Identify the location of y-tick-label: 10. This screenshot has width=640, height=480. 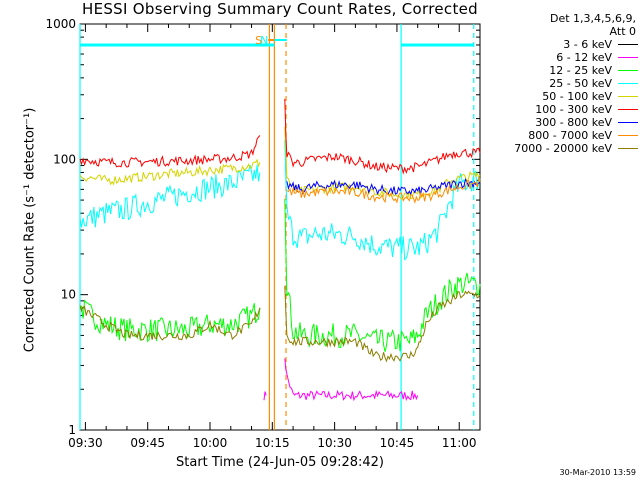
(68, 295).